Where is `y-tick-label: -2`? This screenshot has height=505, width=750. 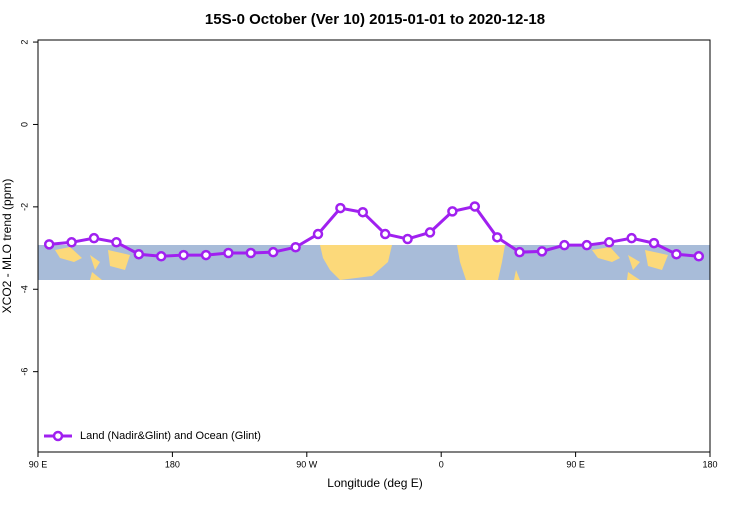
y-tick-label: -2 is located at coordinates (24, 207).